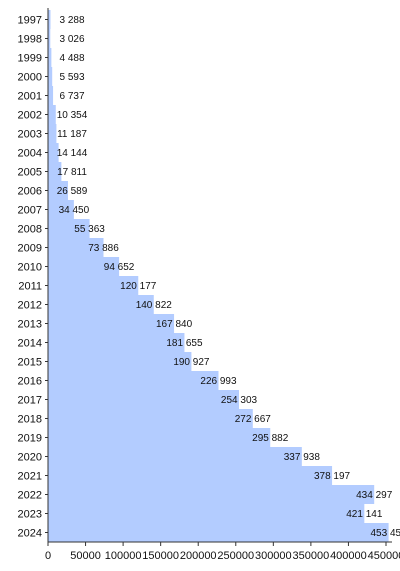 The width and height of the screenshot is (400, 571). I want to click on y-tick-label-2009: 2009, so click(30, 249).